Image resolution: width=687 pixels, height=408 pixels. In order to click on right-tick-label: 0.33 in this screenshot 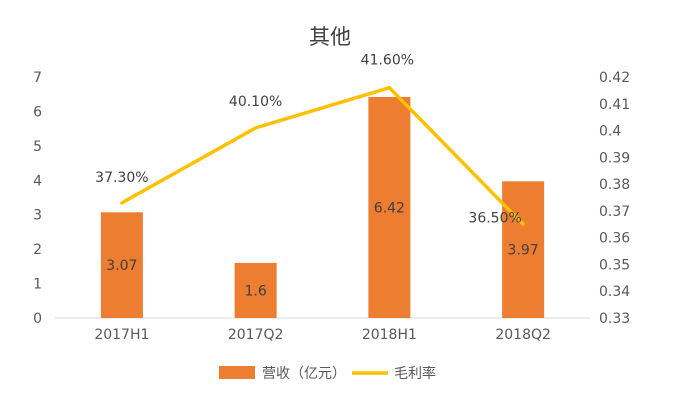, I will do `click(614, 319)`.